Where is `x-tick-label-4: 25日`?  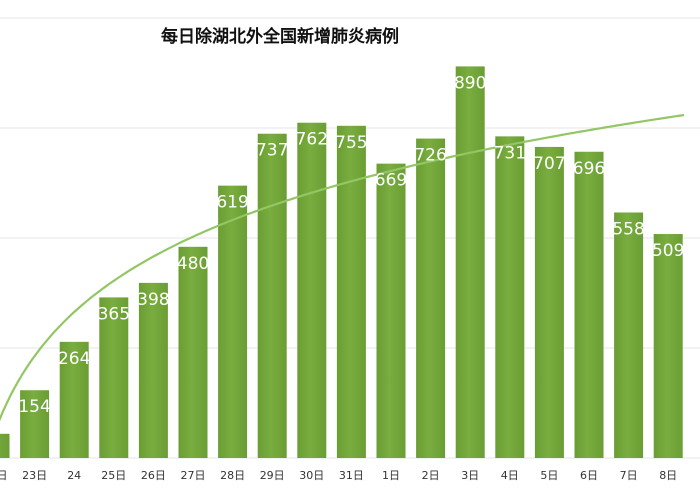
x-tick-label-4: 25日 is located at coordinates (113, 475).